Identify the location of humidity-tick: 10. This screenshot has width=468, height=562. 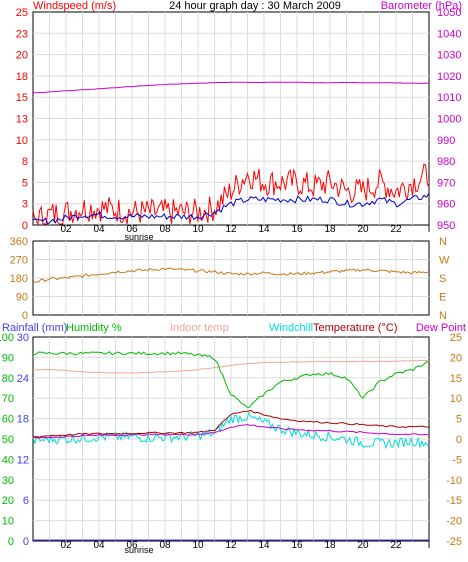
(8, 522).